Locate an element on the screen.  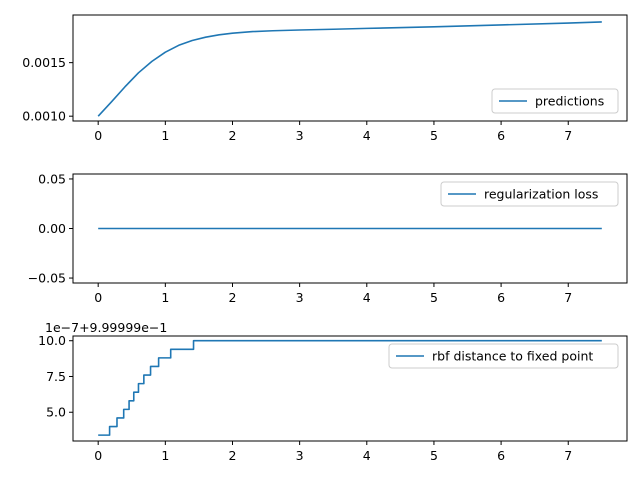
legend: rbf distance to fixed point is located at coordinates (503, 356).